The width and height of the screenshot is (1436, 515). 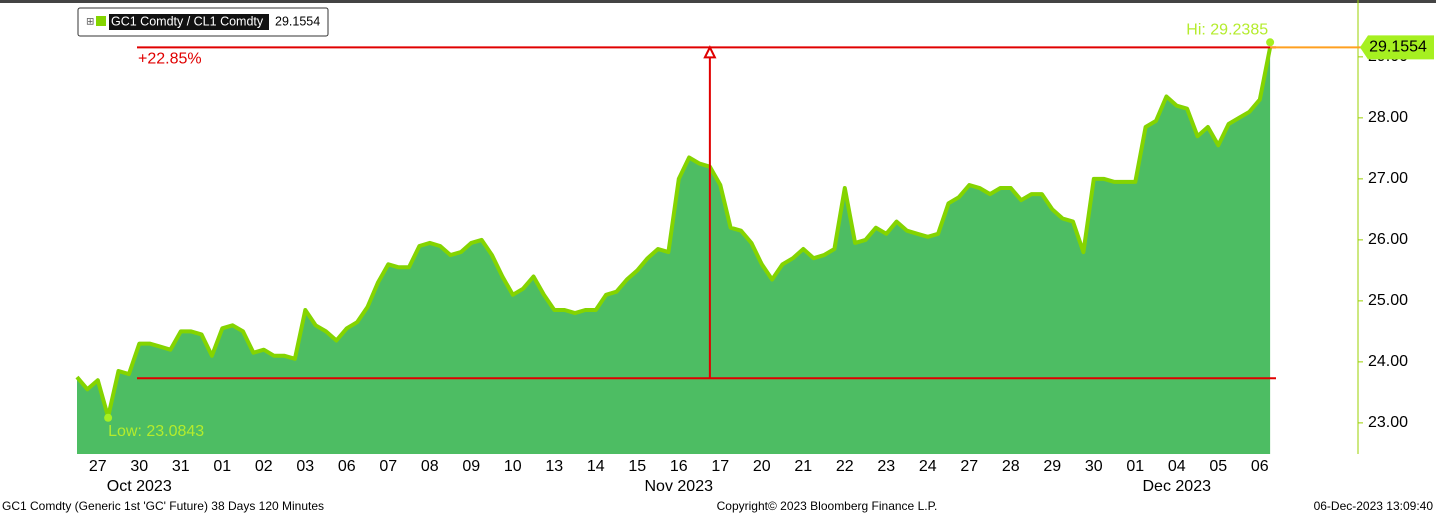 What do you see at coordinates (139, 486) in the screenshot?
I see `month-label: Oct 2023` at bounding box center [139, 486].